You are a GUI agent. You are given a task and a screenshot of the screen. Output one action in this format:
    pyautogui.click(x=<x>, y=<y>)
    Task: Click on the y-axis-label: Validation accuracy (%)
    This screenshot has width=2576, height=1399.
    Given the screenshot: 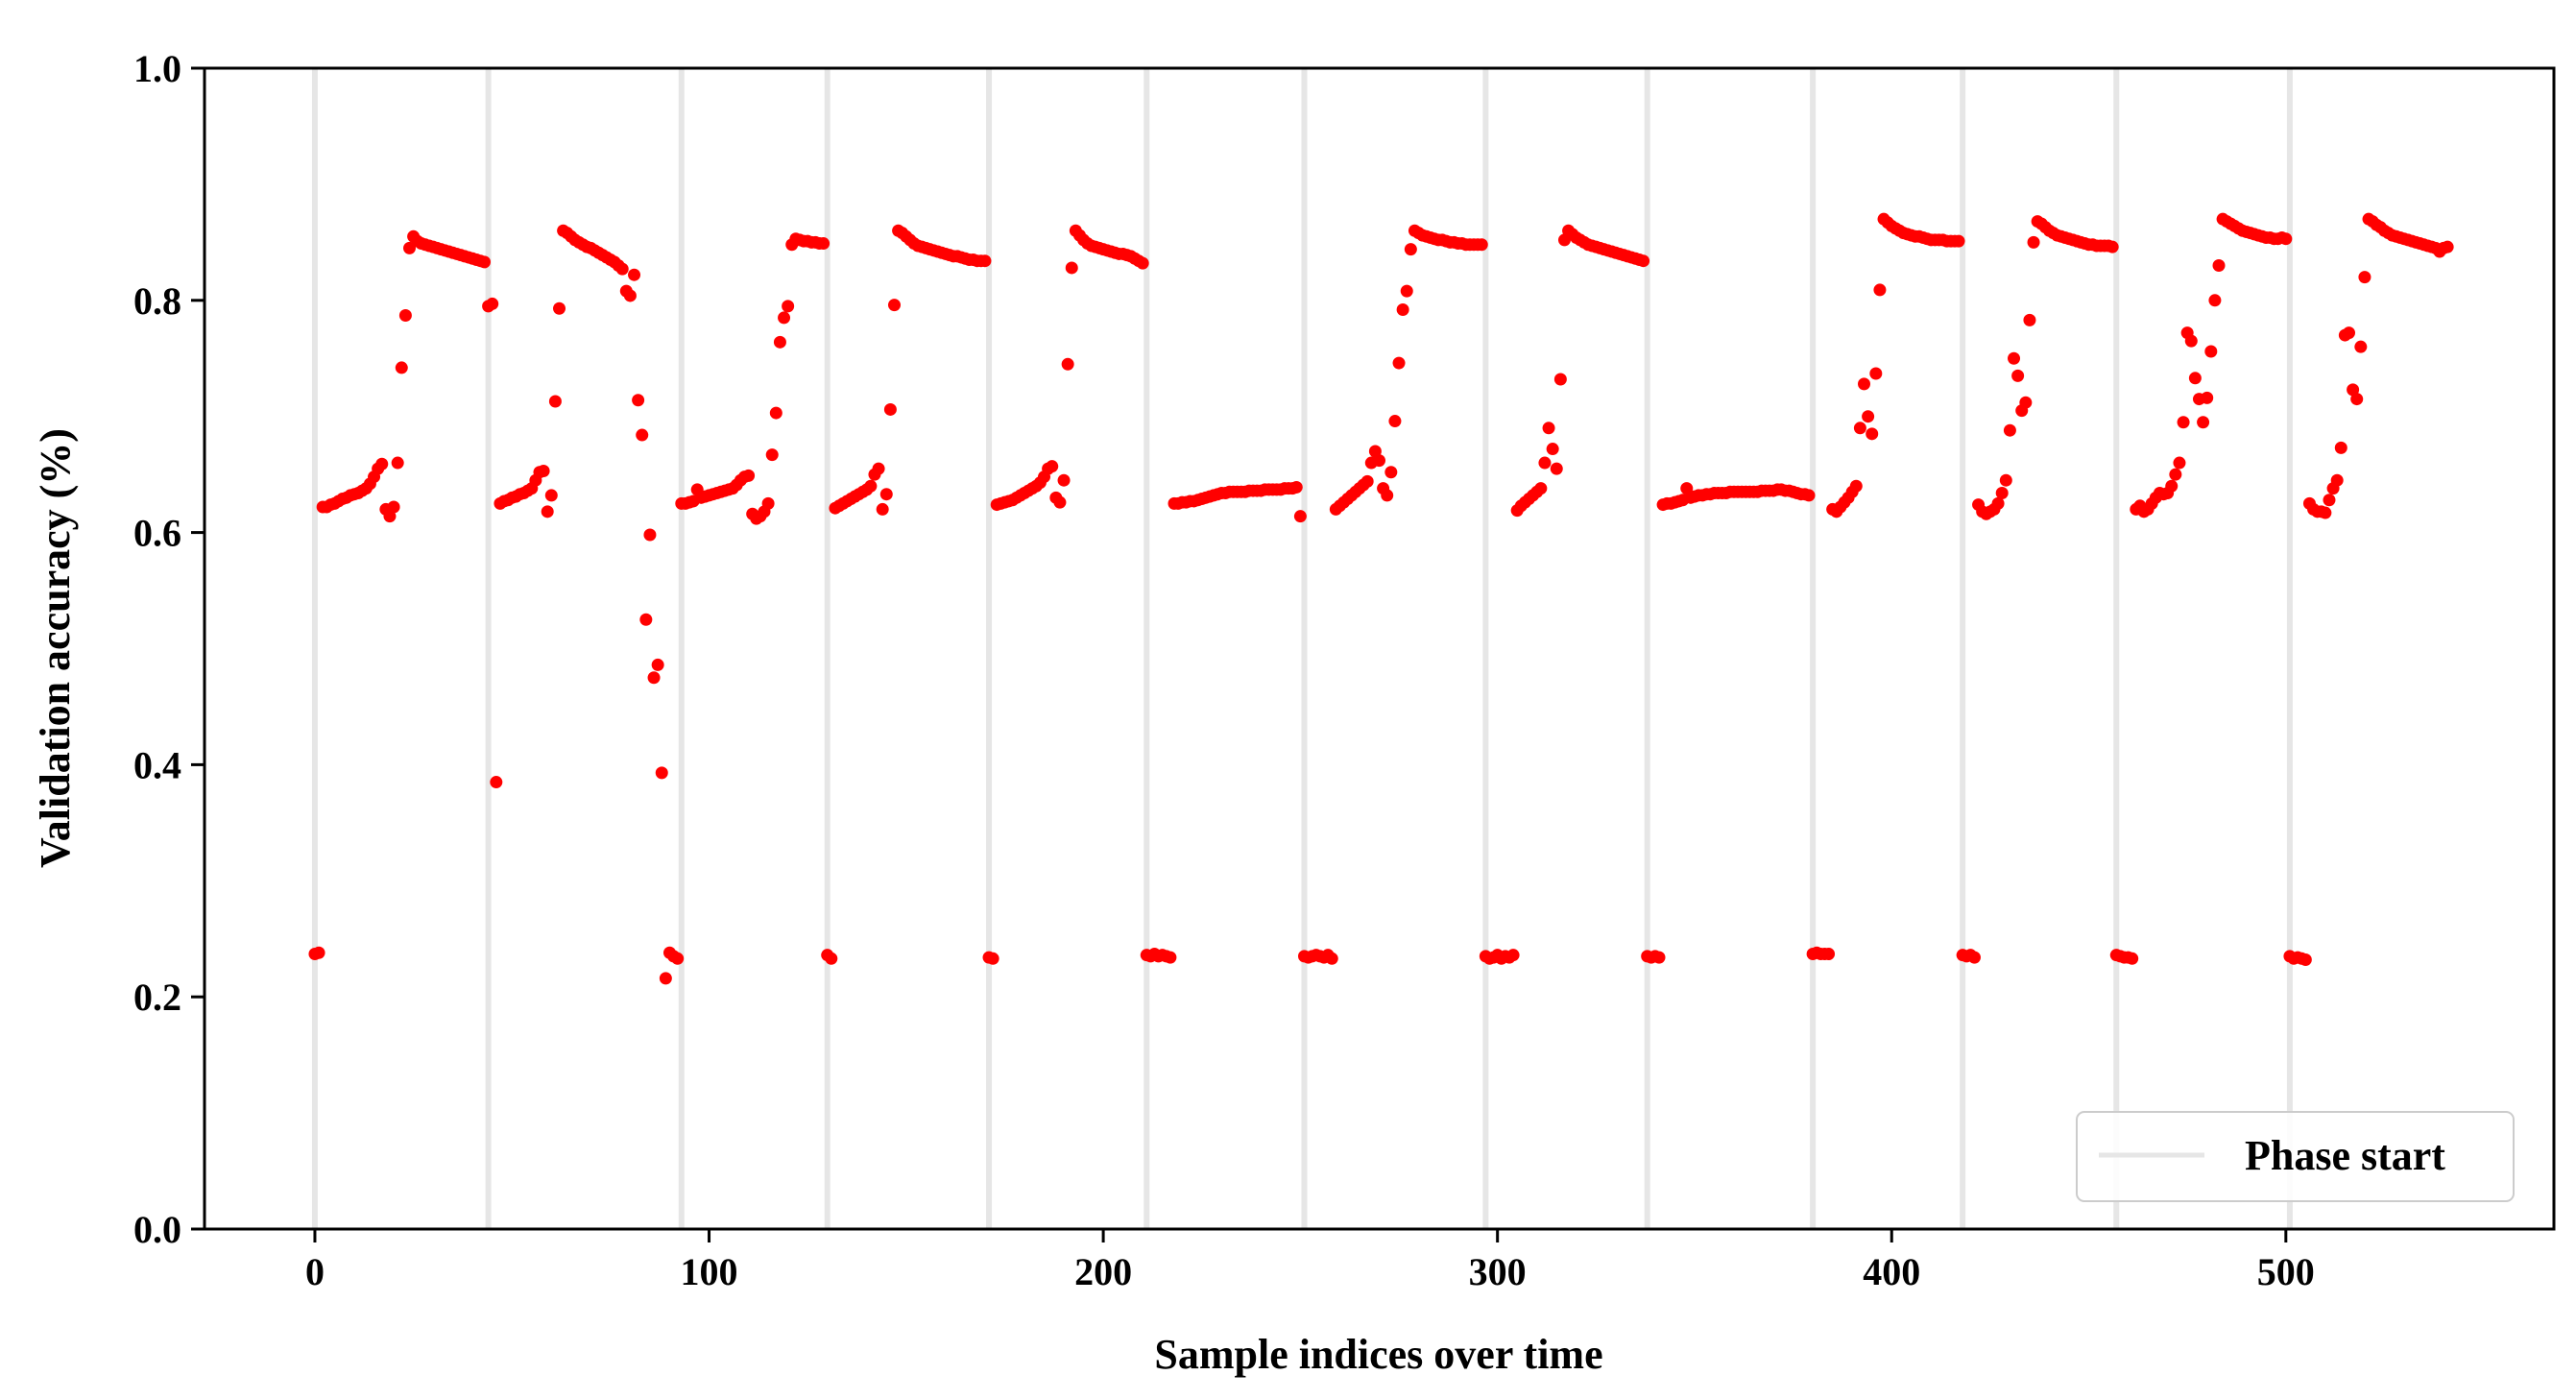 What is the action you would take?
    pyautogui.click(x=55, y=648)
    